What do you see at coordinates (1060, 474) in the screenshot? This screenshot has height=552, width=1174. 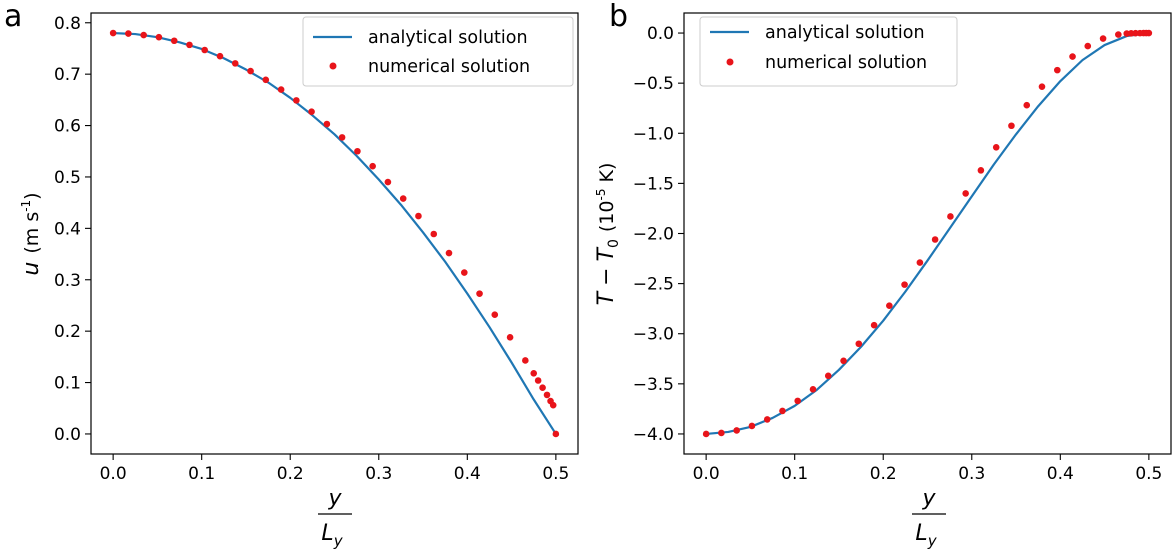 I see `x-tick-label: 0.4` at bounding box center [1060, 474].